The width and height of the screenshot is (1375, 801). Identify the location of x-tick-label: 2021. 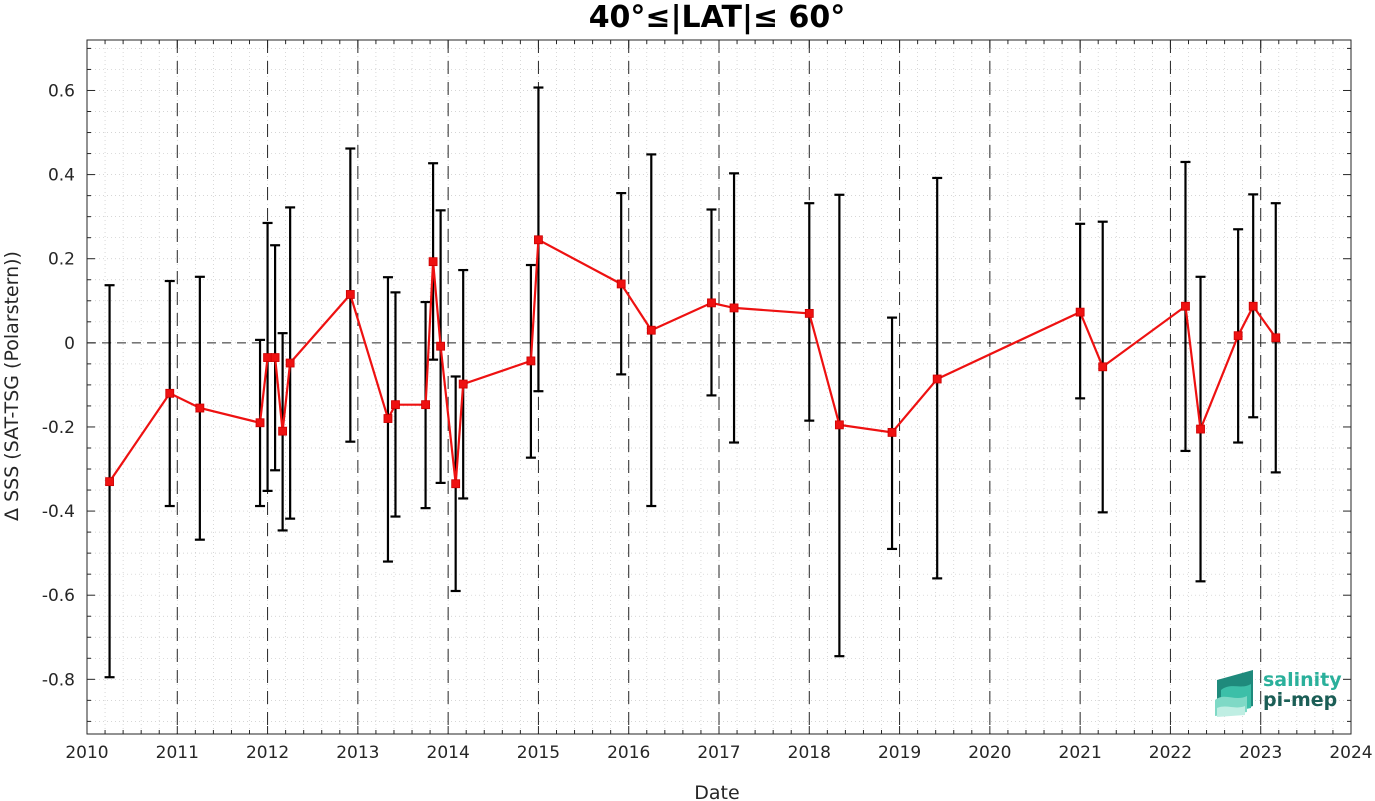
(1080, 753).